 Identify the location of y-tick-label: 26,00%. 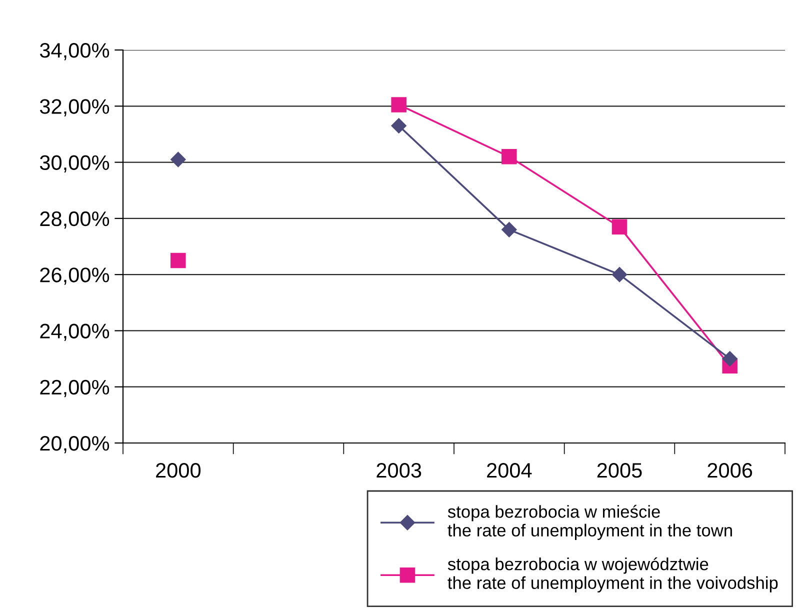
(75, 276).